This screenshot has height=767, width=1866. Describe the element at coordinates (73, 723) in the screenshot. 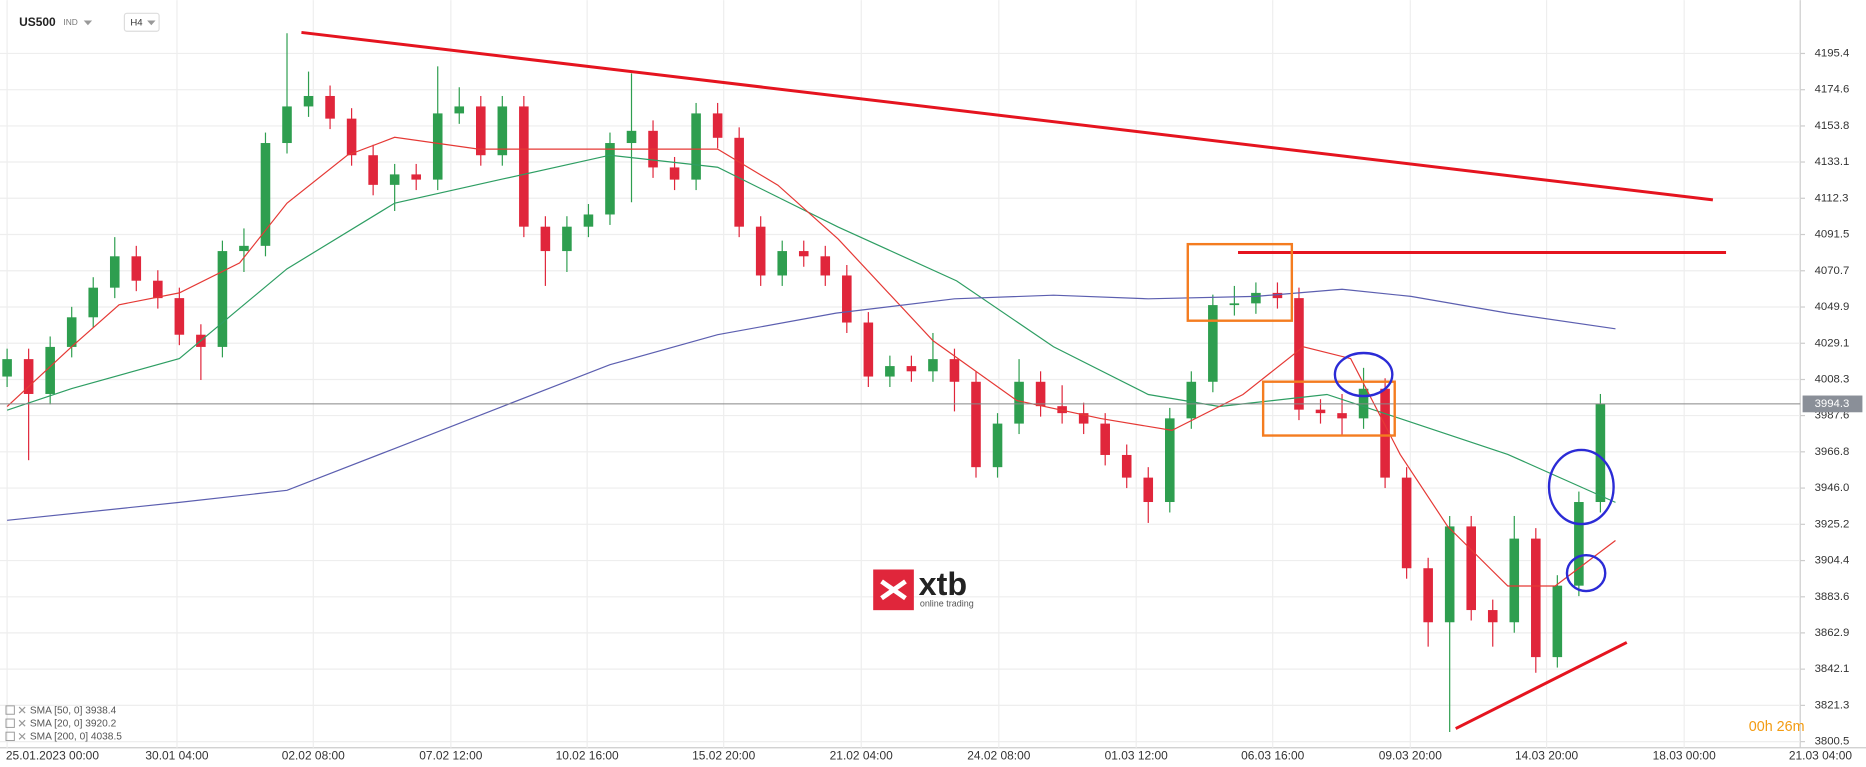

I see `legend-label: SMA [20, 0] 3920.2` at that location.